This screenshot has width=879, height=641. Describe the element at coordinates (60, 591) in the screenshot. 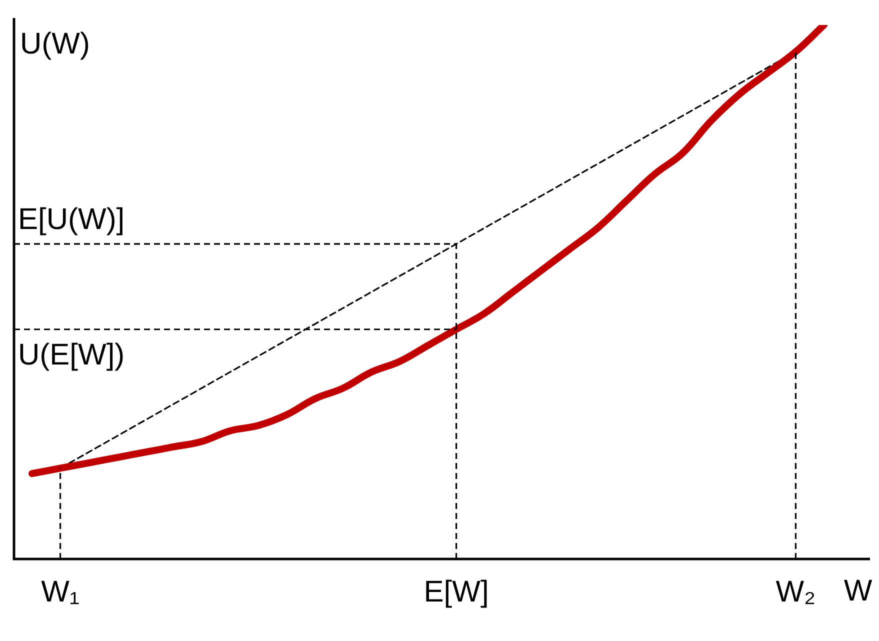

I see `x-tick-label: W₁` at that location.